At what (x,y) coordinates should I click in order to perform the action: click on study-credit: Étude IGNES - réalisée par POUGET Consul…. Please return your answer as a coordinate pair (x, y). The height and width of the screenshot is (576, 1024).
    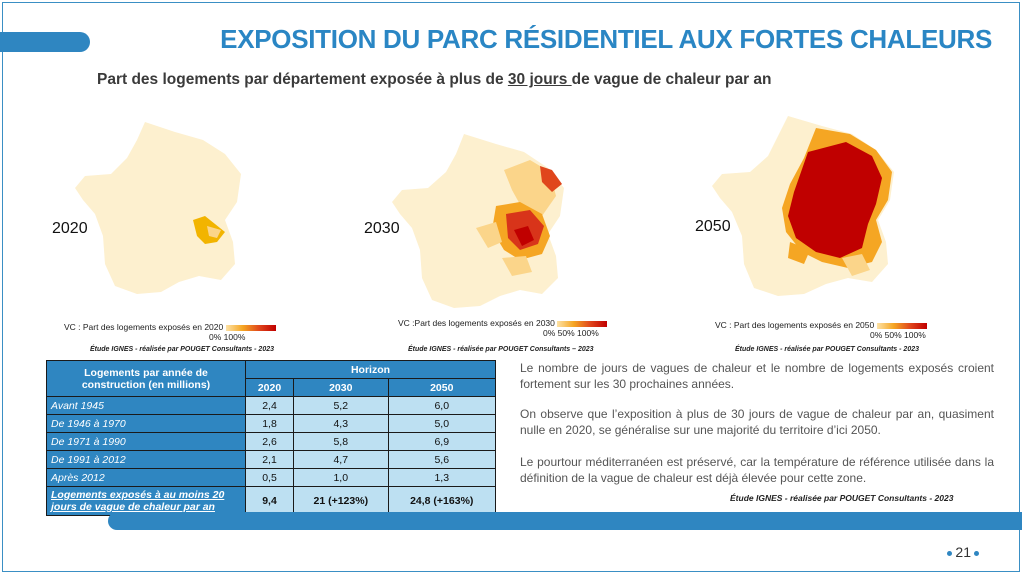
    Looking at the image, I should click on (842, 498).